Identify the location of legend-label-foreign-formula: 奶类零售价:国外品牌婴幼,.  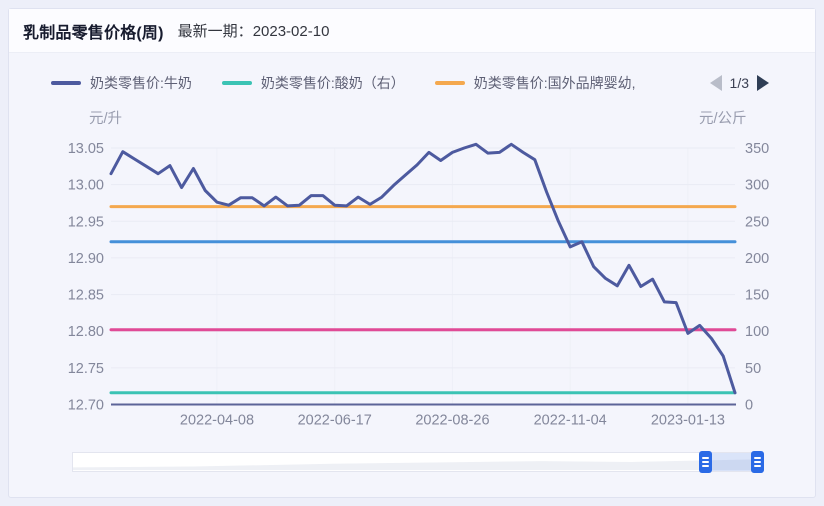
(554, 83).